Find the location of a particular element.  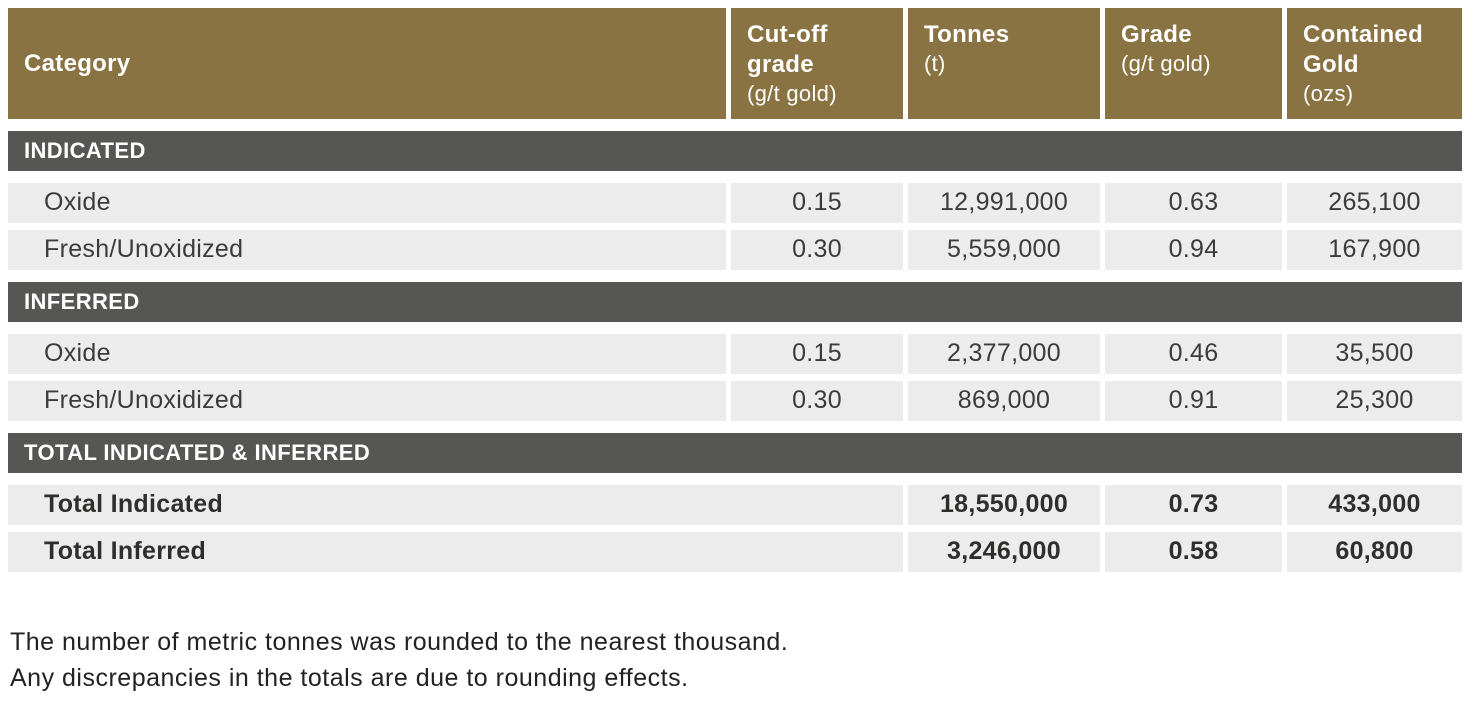

column-header-tonnes: Tonnes (t) is located at coordinates (1004, 63).